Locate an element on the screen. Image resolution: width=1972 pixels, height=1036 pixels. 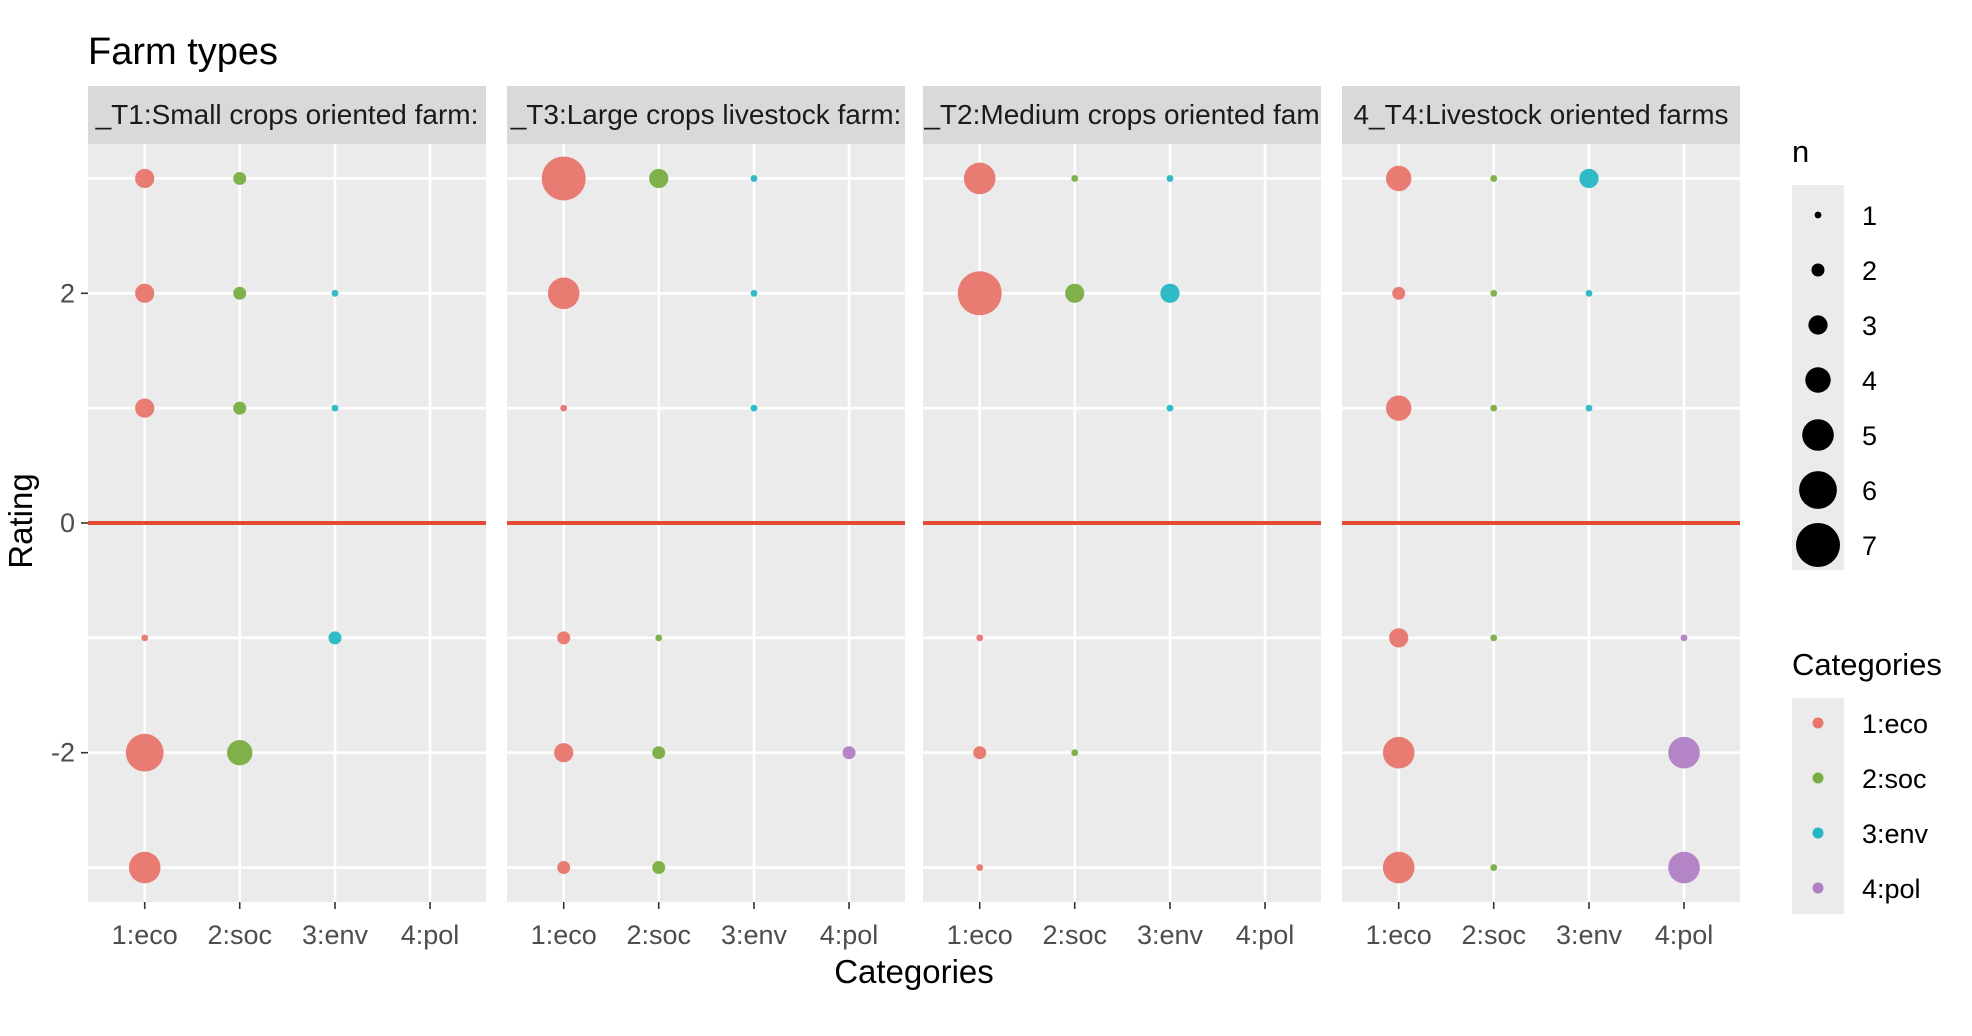
color-legend-title: Categories is located at coordinates (1867, 664).